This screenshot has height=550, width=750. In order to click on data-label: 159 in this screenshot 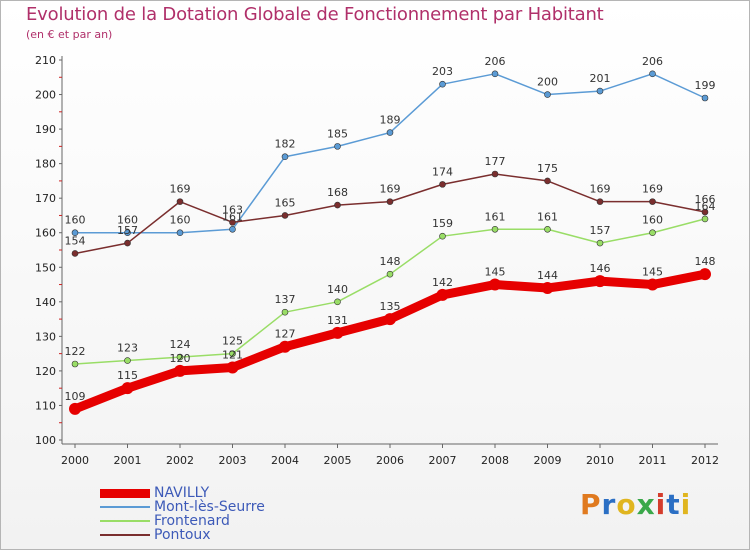, I will do `click(442, 223)`.